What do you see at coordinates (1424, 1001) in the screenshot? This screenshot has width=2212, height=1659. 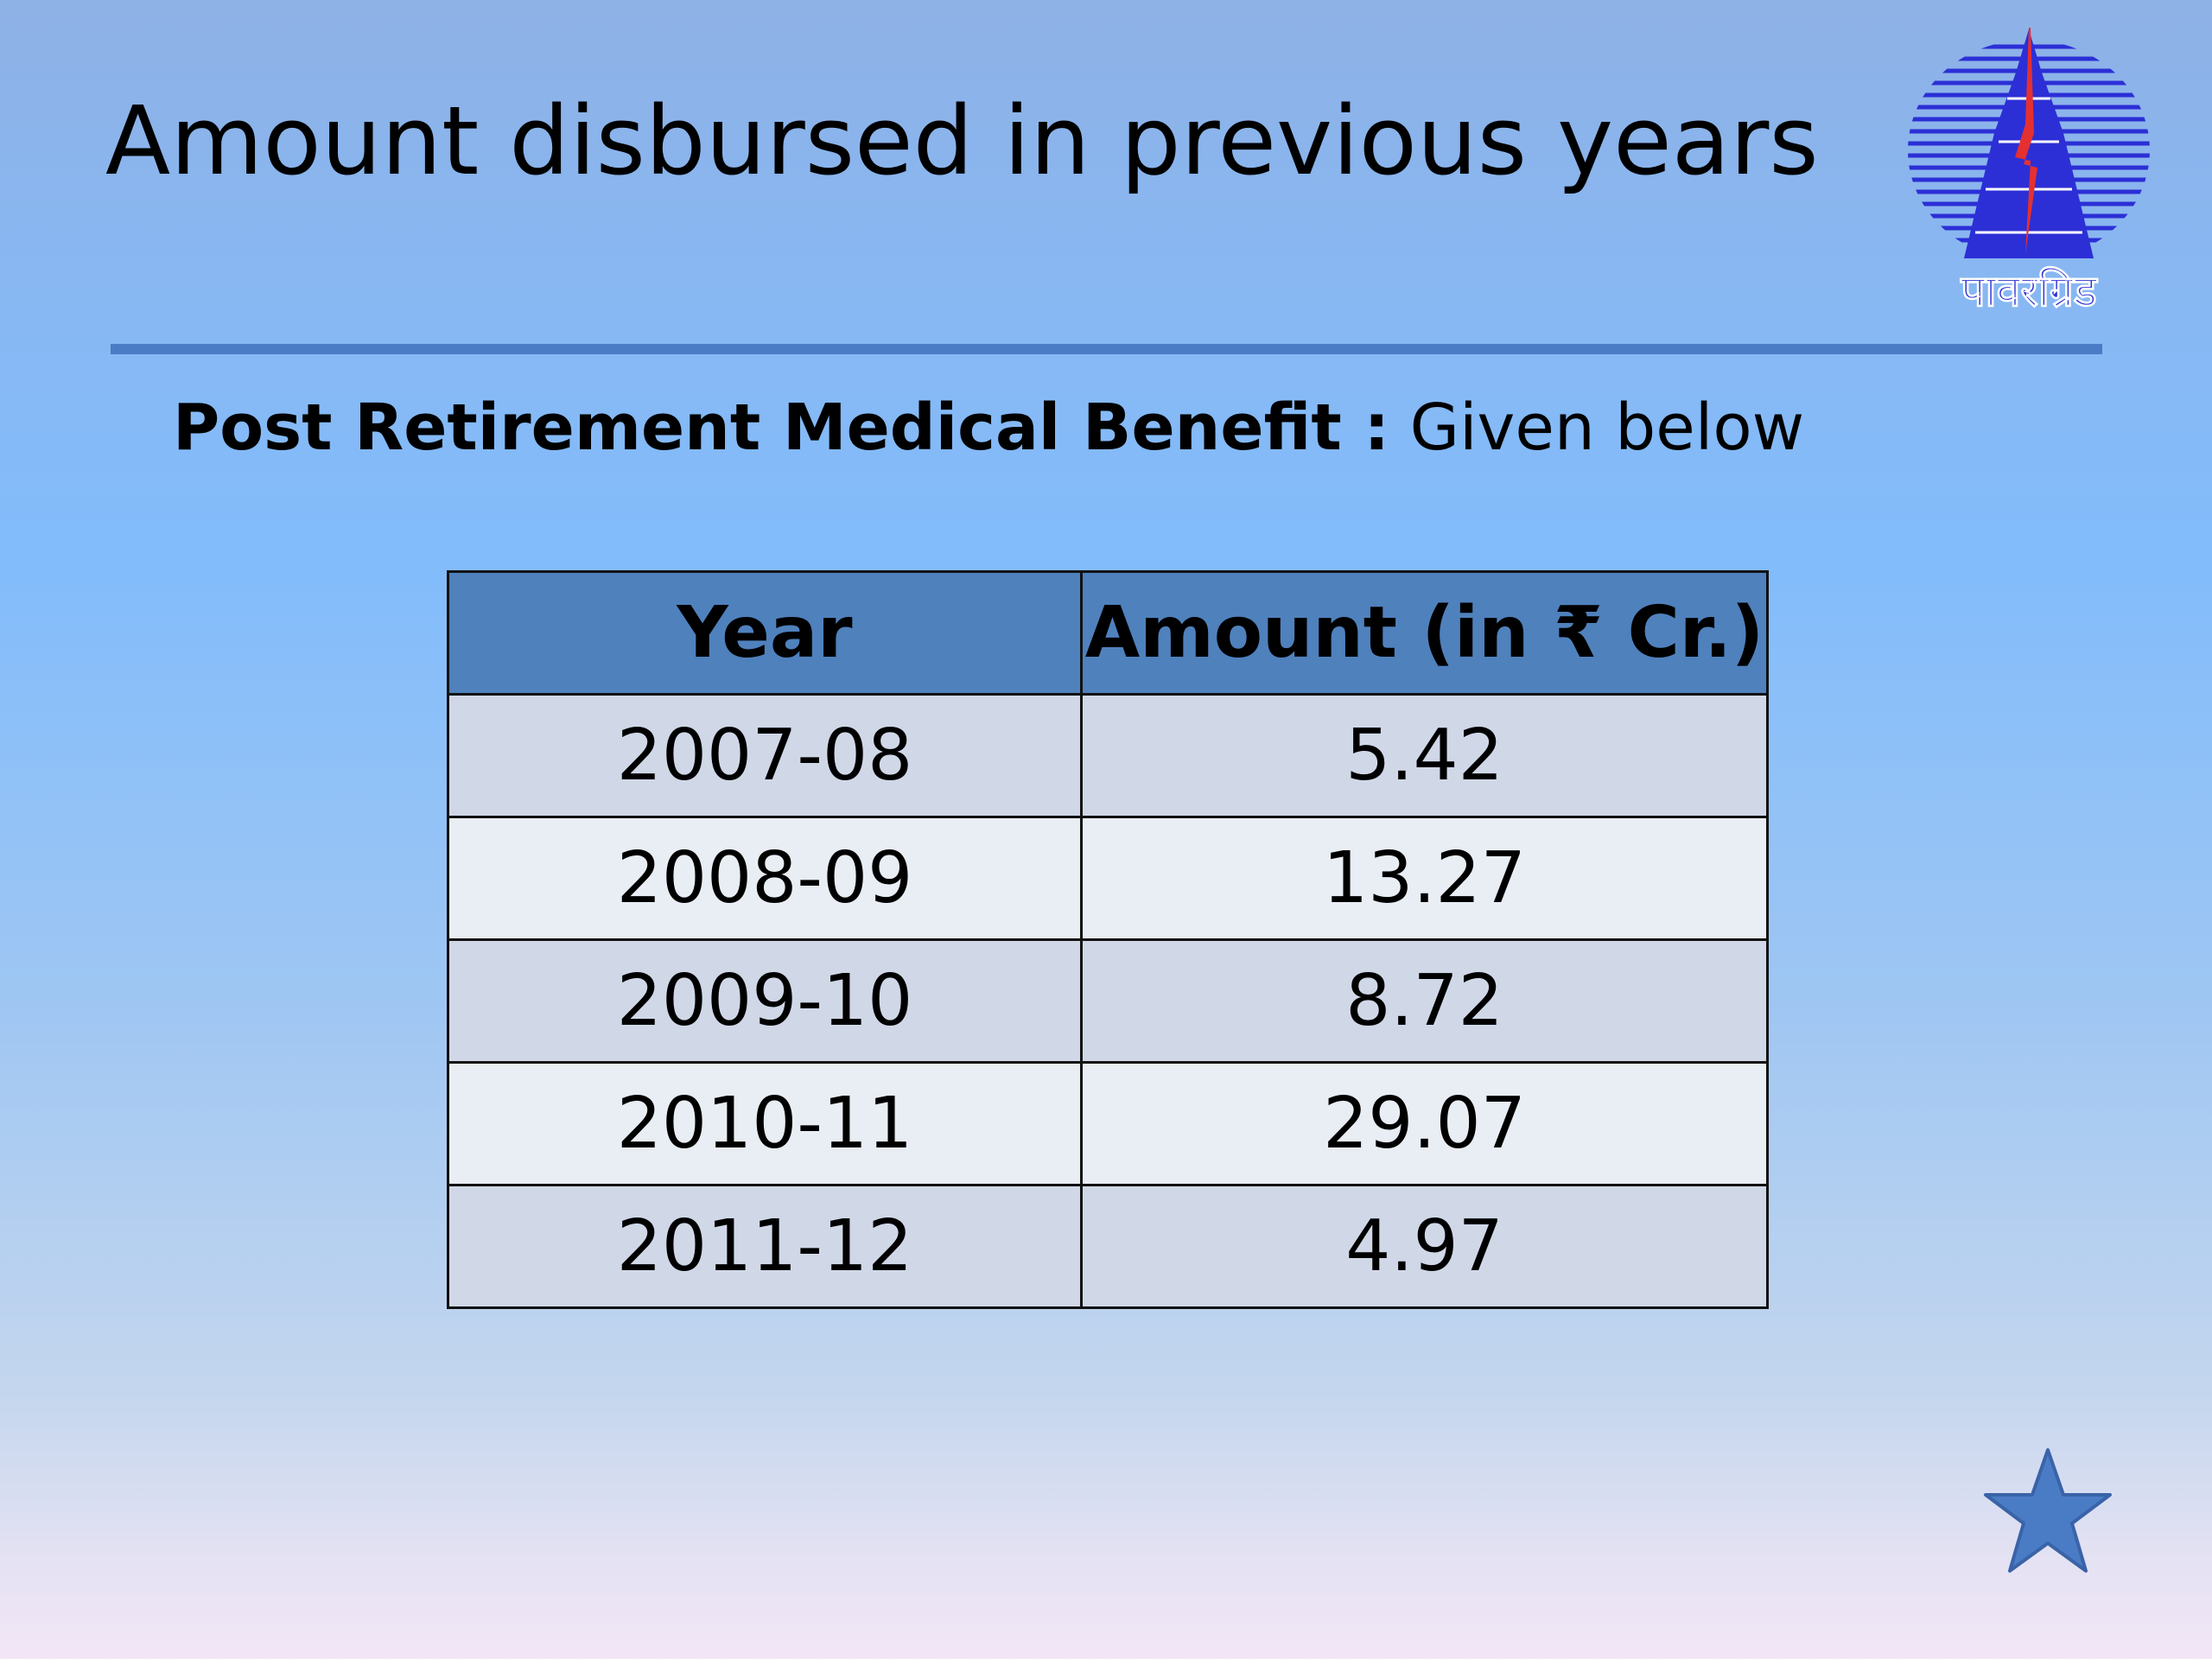 I see `cell-amount: 8.72` at bounding box center [1424, 1001].